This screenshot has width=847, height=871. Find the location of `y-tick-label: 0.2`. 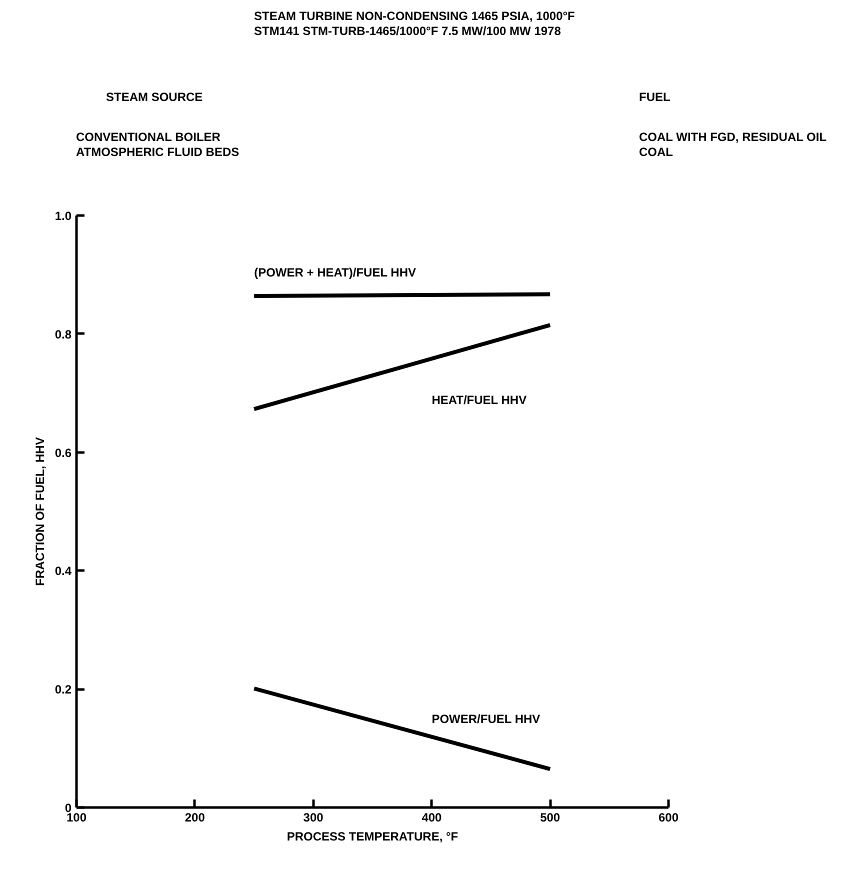

y-tick-label: 0.2 is located at coordinates (63, 689).